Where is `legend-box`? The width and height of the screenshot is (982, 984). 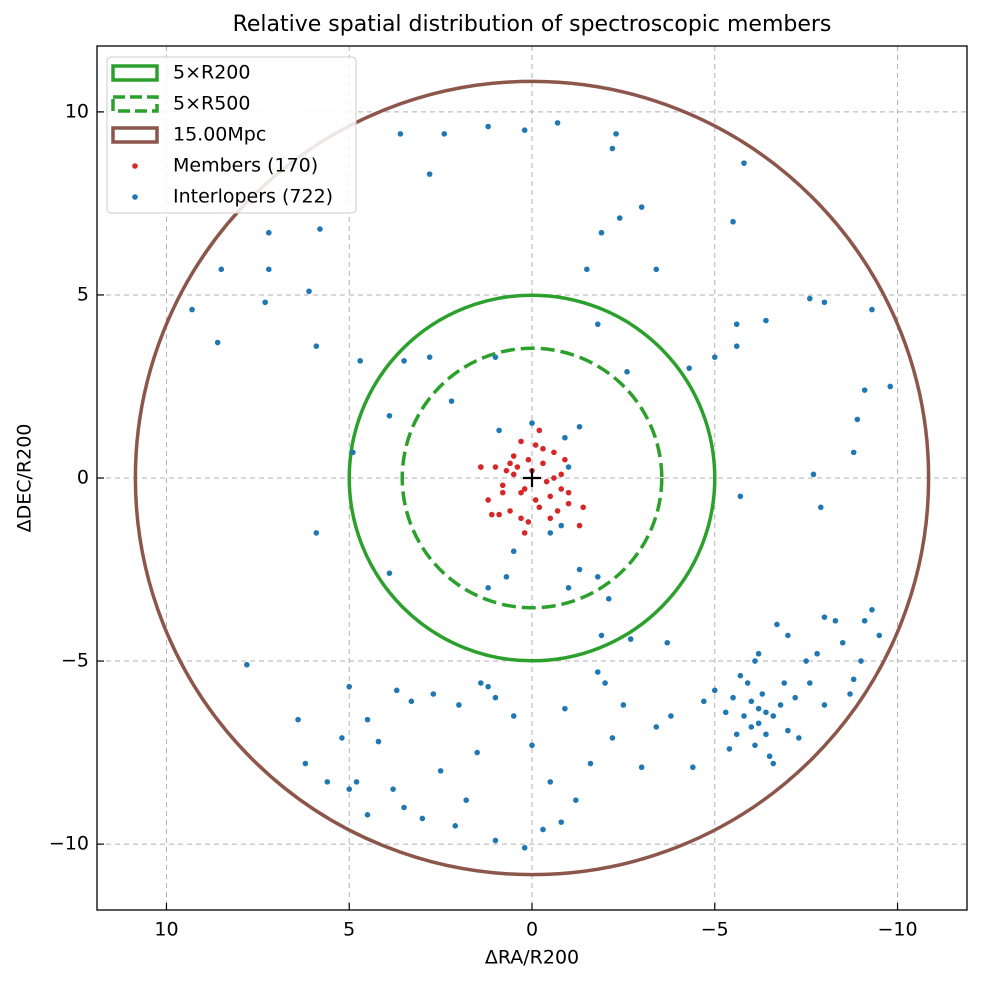 legend-box is located at coordinates (231, 135).